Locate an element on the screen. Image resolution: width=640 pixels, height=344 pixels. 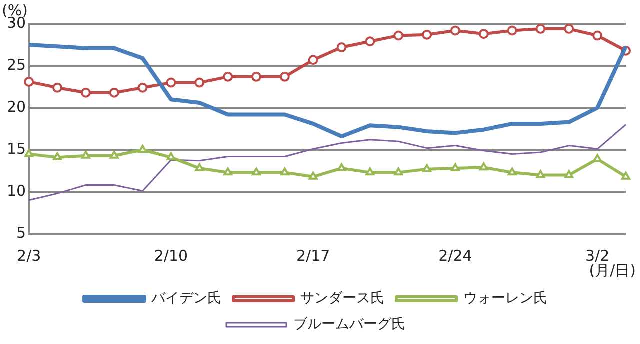
y-tick-label: 10 is located at coordinates (16, 191).